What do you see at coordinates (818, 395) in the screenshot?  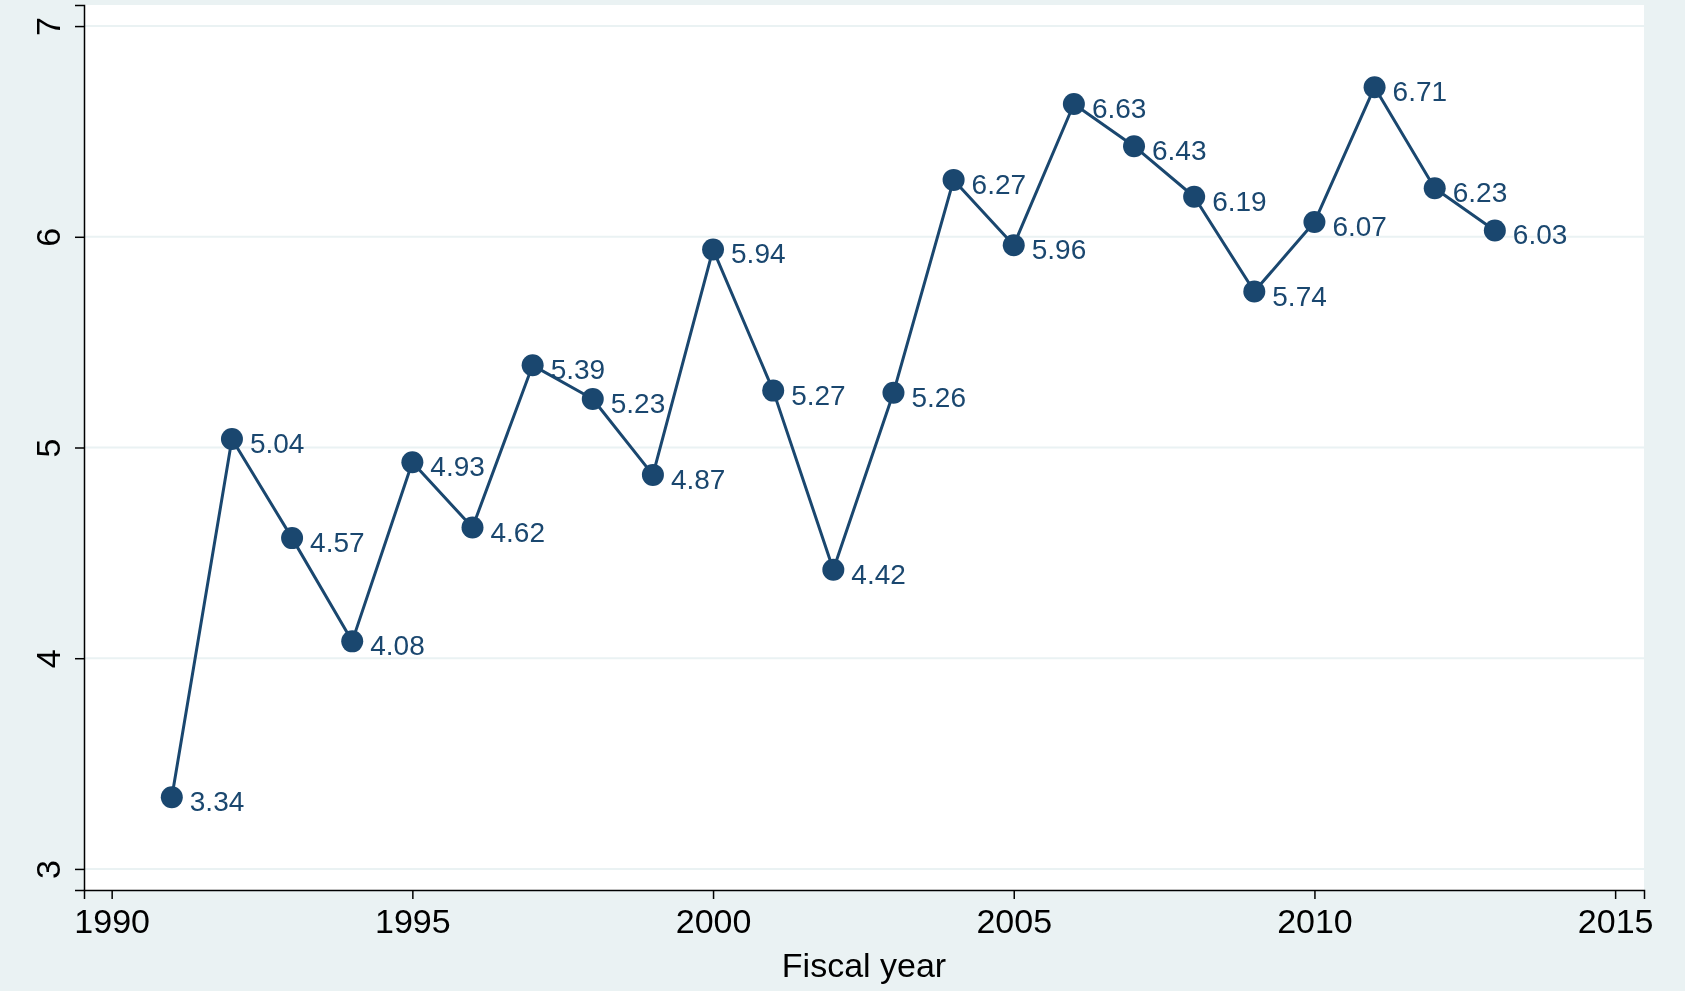 I see `data-label: 5.27` at bounding box center [818, 395].